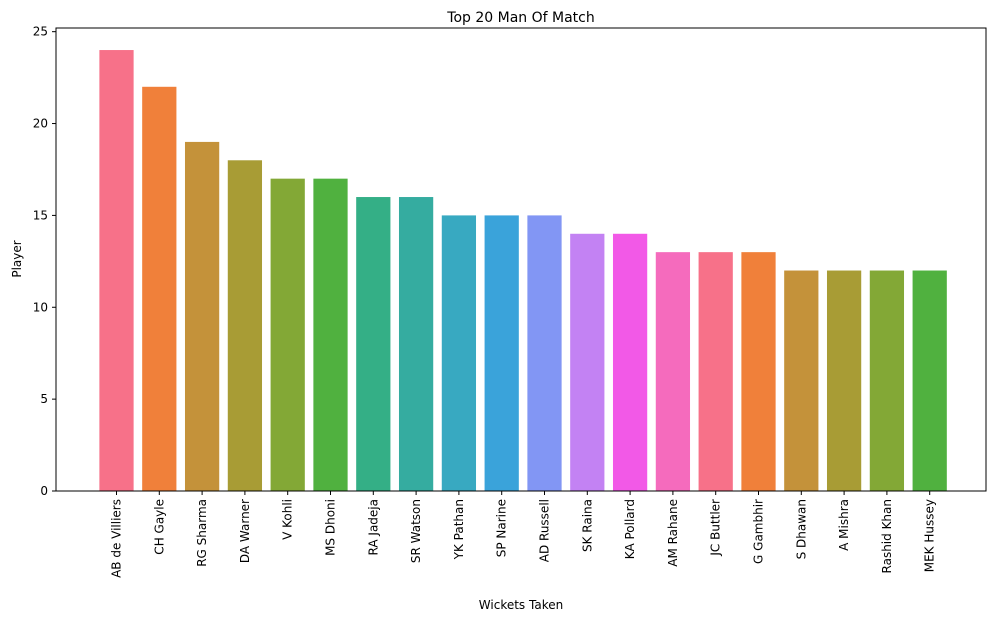  I want to click on x-axis-label: Wickets Taken, so click(521, 605).